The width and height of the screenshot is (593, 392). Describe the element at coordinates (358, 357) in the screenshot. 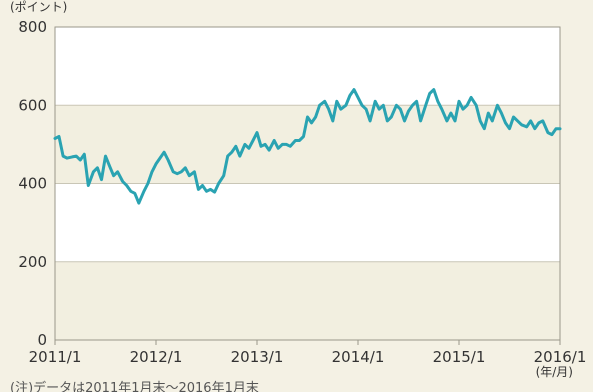

I see `x-tick-label: 2014/1` at that location.